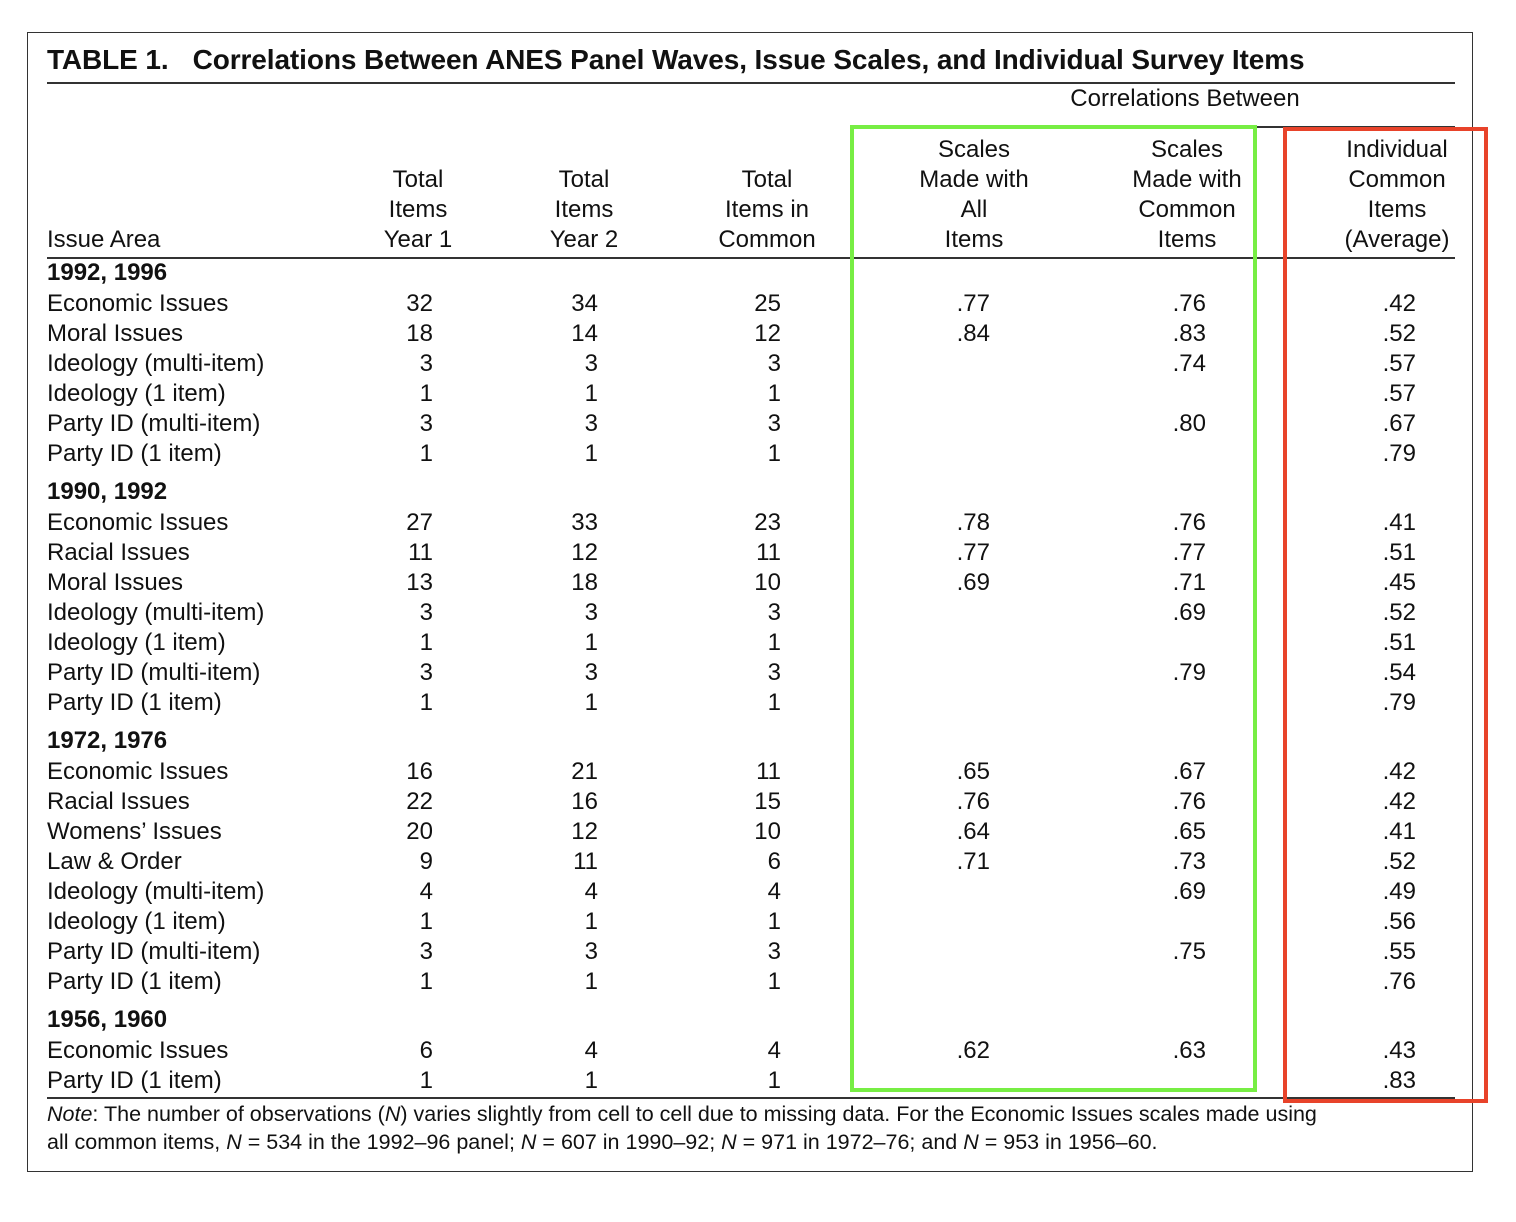 This screenshot has height=1222, width=1516. Describe the element at coordinates (758, 1051) in the screenshot. I see `table-row: Economic Issues 6 4 4 .62 .63 .43` at that location.